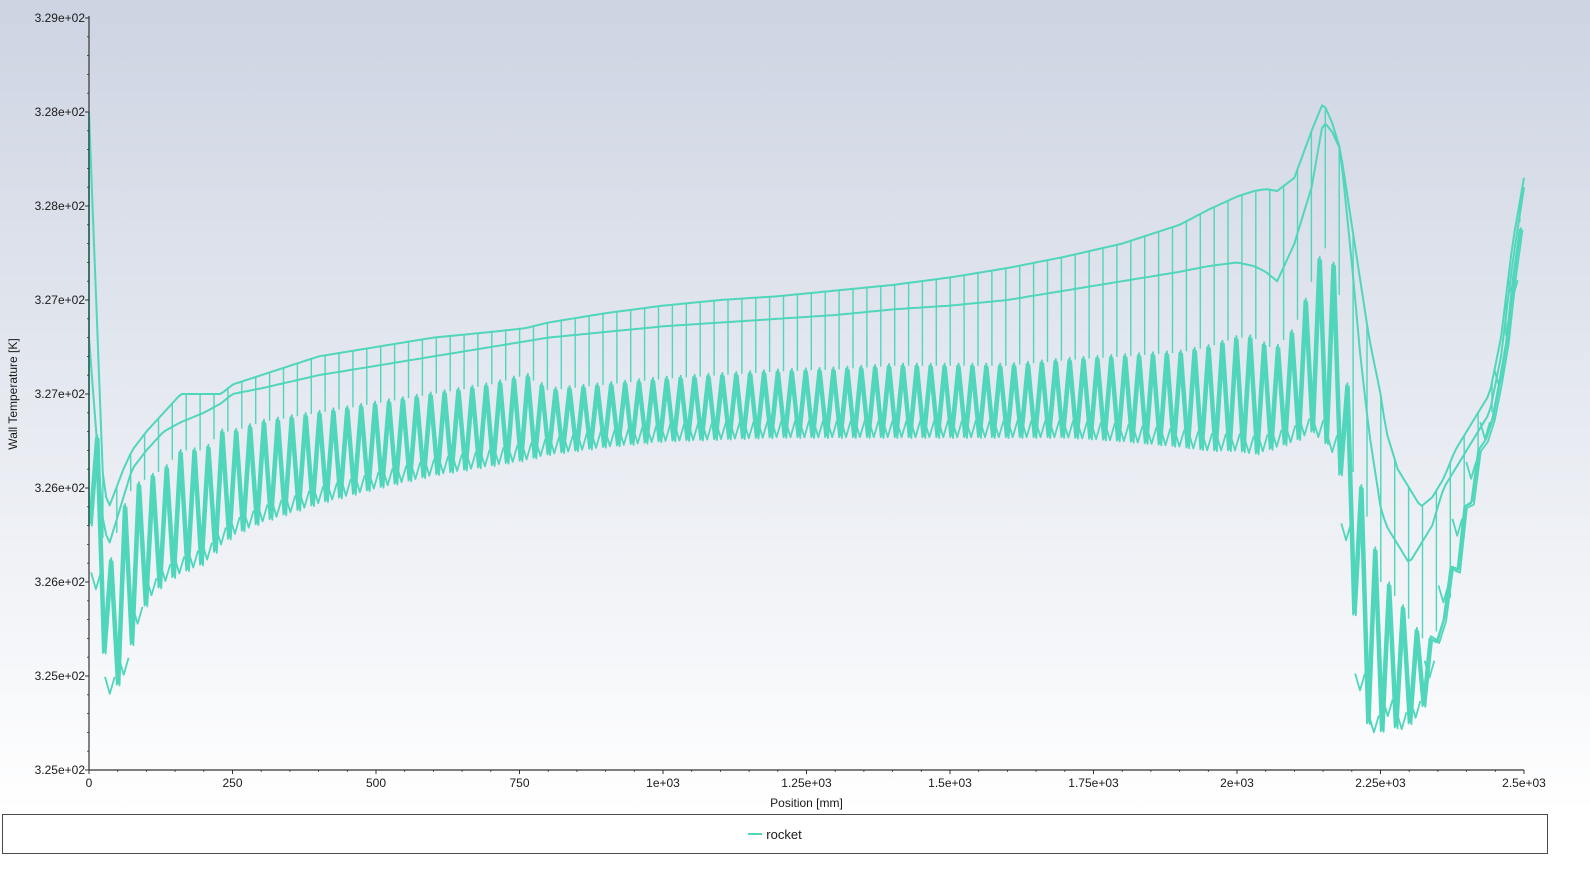 The image size is (1590, 870). I want to click on legend: rocket, so click(775, 834).